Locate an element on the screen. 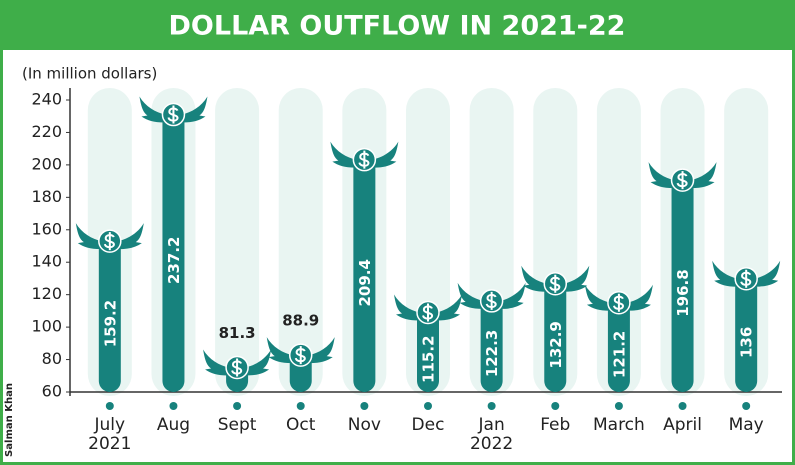 The image size is (795, 465). x-tick-label: Sept is located at coordinates (237, 425).